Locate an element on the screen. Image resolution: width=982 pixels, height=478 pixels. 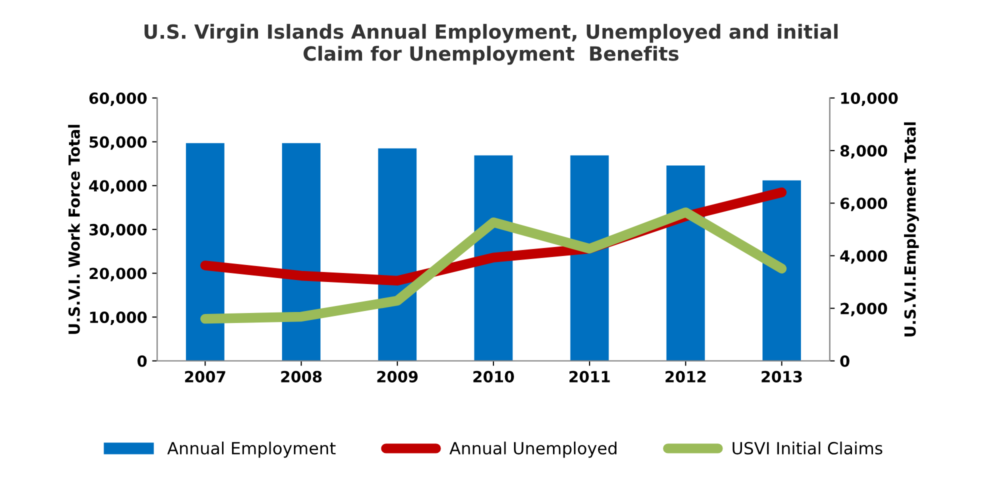
y-axis-title: U.S.V.I. Work Force Total is located at coordinates (74, 229).